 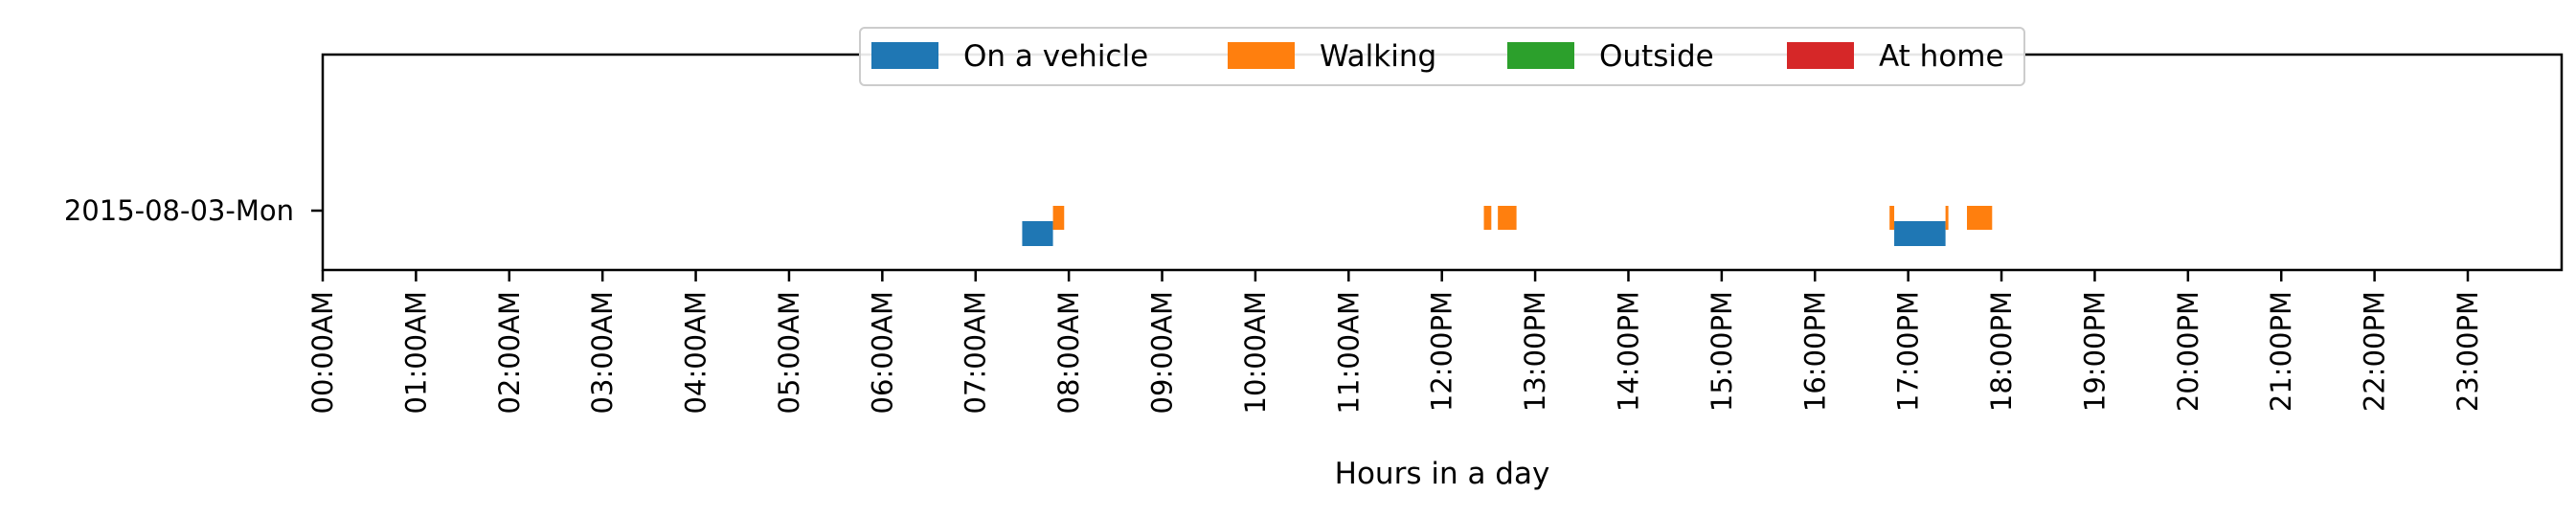 I want to click on x-tick-label: 20:00PM, so click(x=2188, y=351).